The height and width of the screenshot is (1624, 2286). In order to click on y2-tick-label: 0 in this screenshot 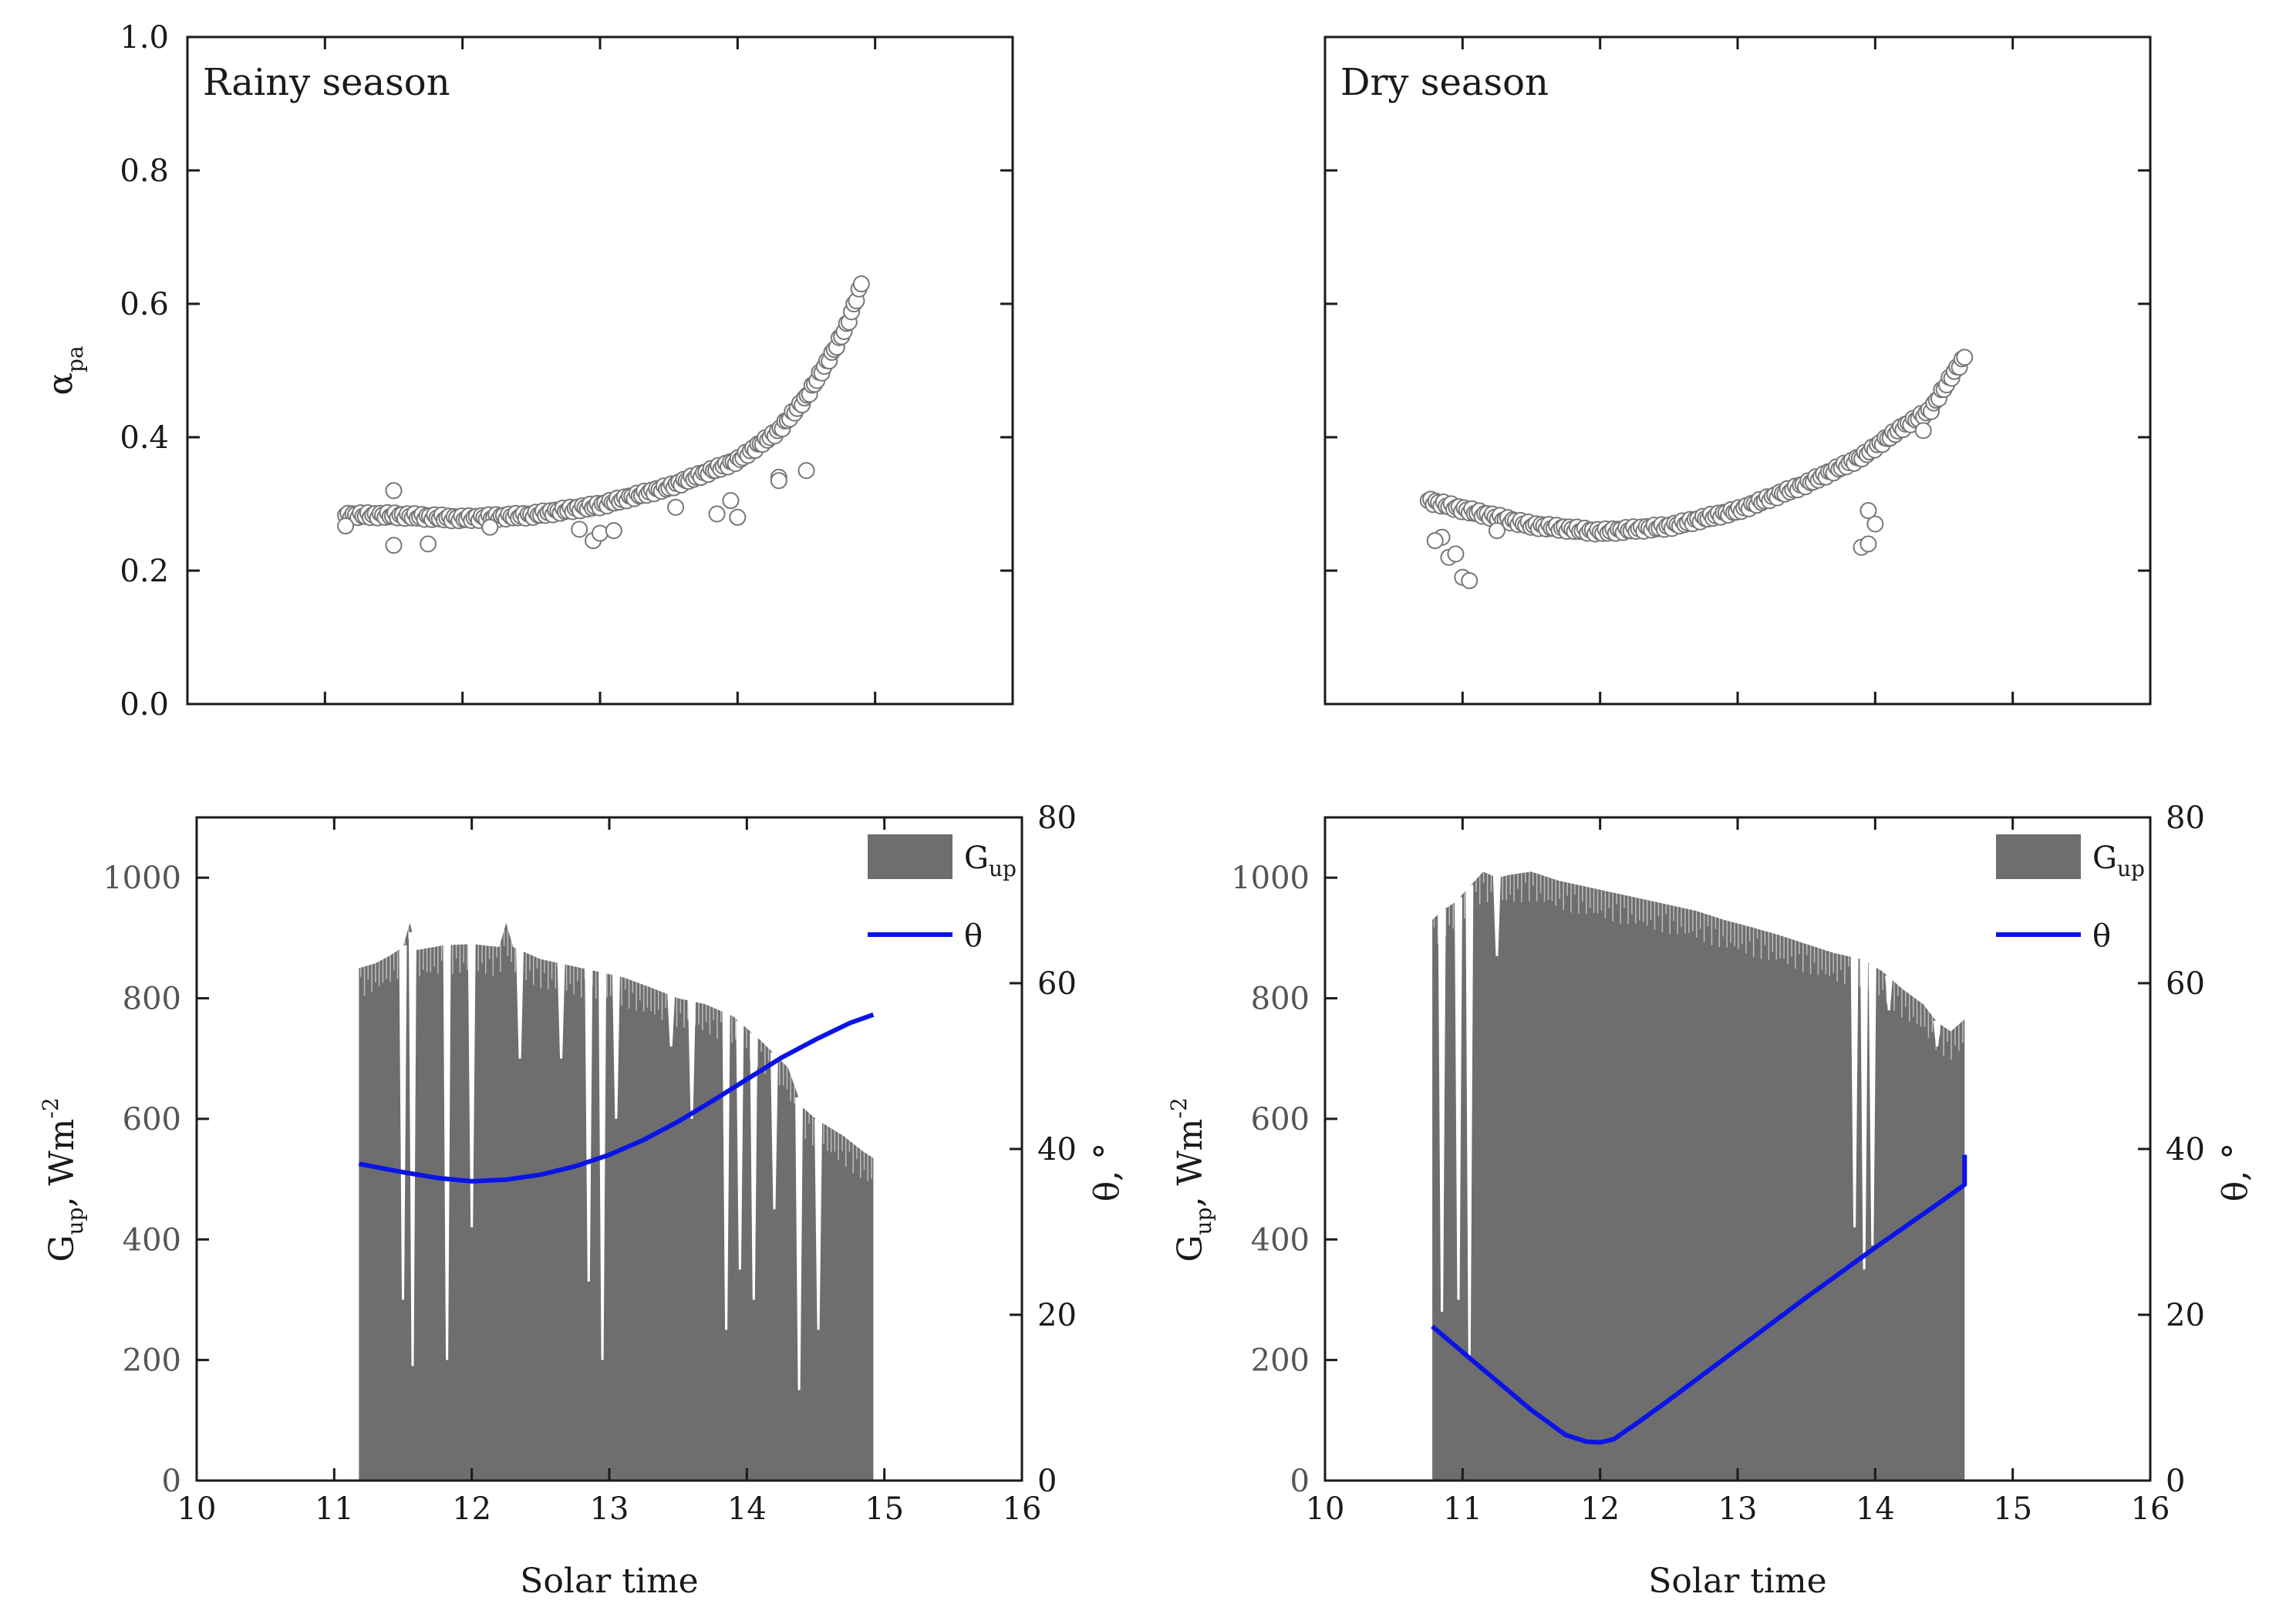, I will do `click(1047, 1481)`.